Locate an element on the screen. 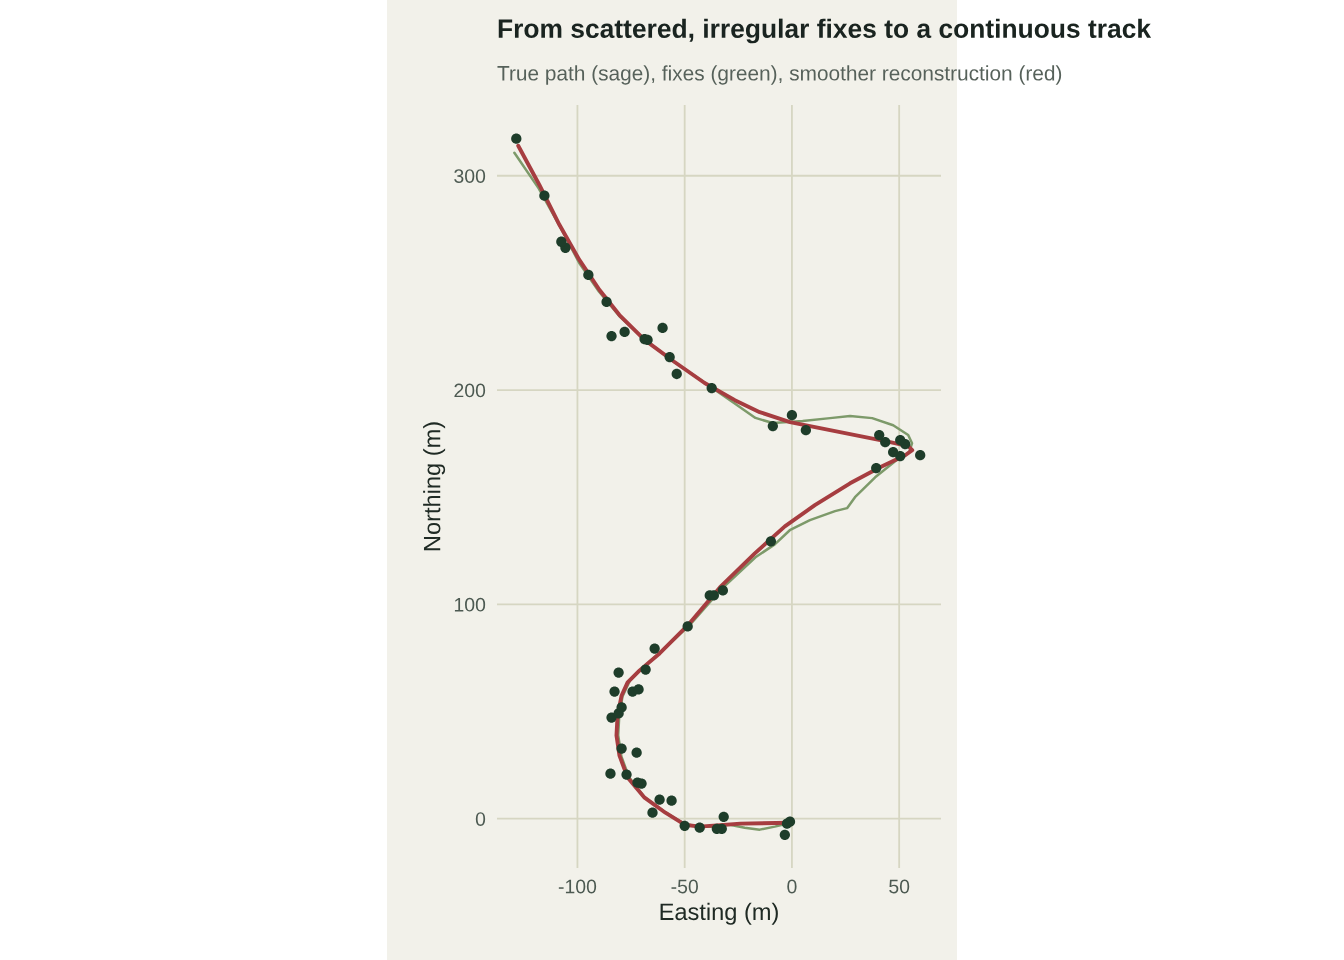 The image size is (1344, 960). x-axis-title: Easting (m) is located at coordinates (719, 913).